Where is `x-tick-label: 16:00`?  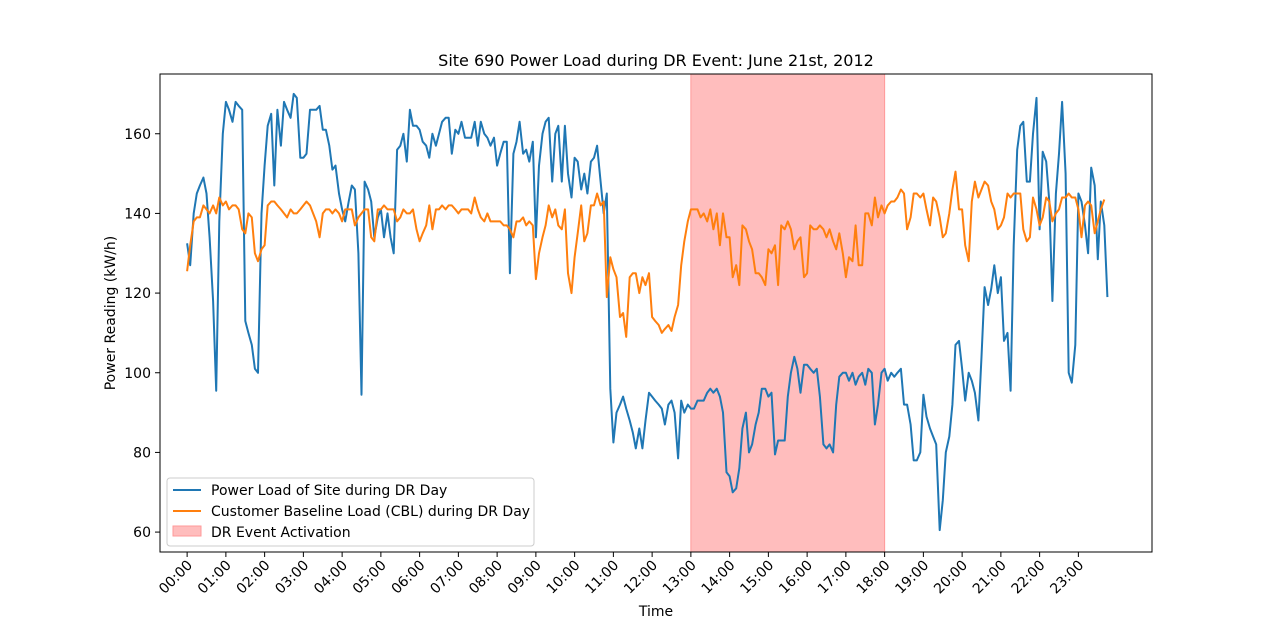 x-tick-label: 16:00 is located at coordinates (796, 578).